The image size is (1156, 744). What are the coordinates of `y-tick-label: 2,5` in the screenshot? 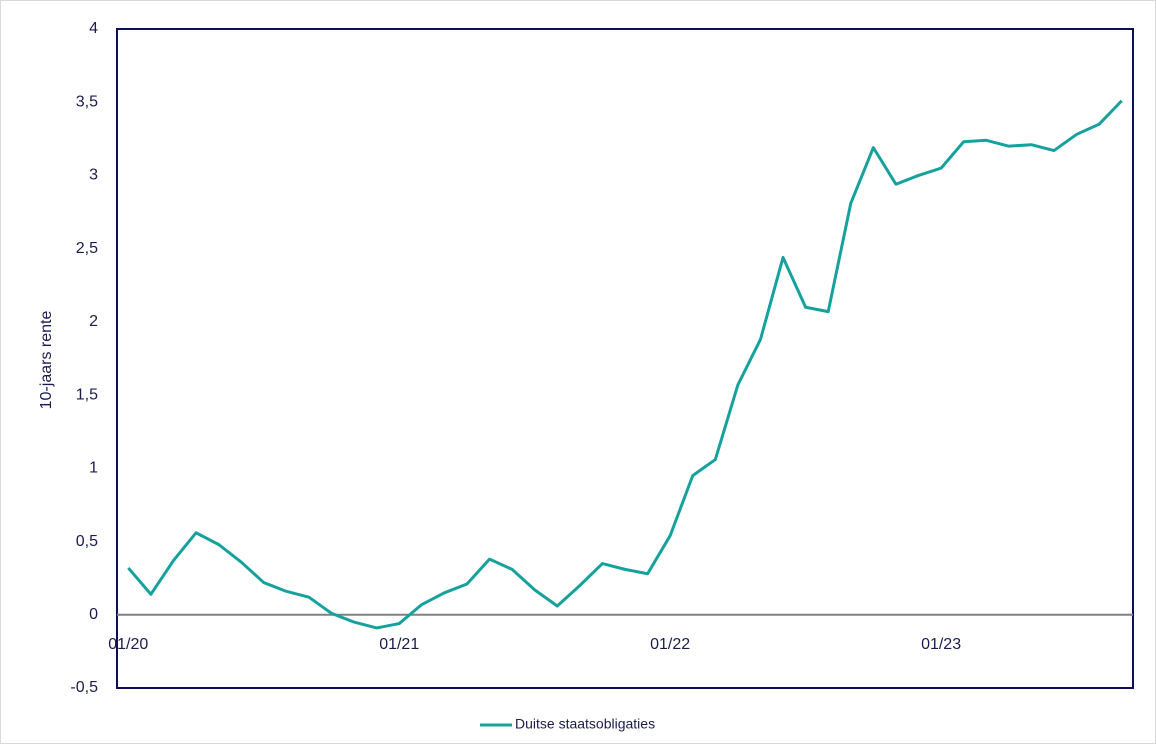 It's located at (87, 248).